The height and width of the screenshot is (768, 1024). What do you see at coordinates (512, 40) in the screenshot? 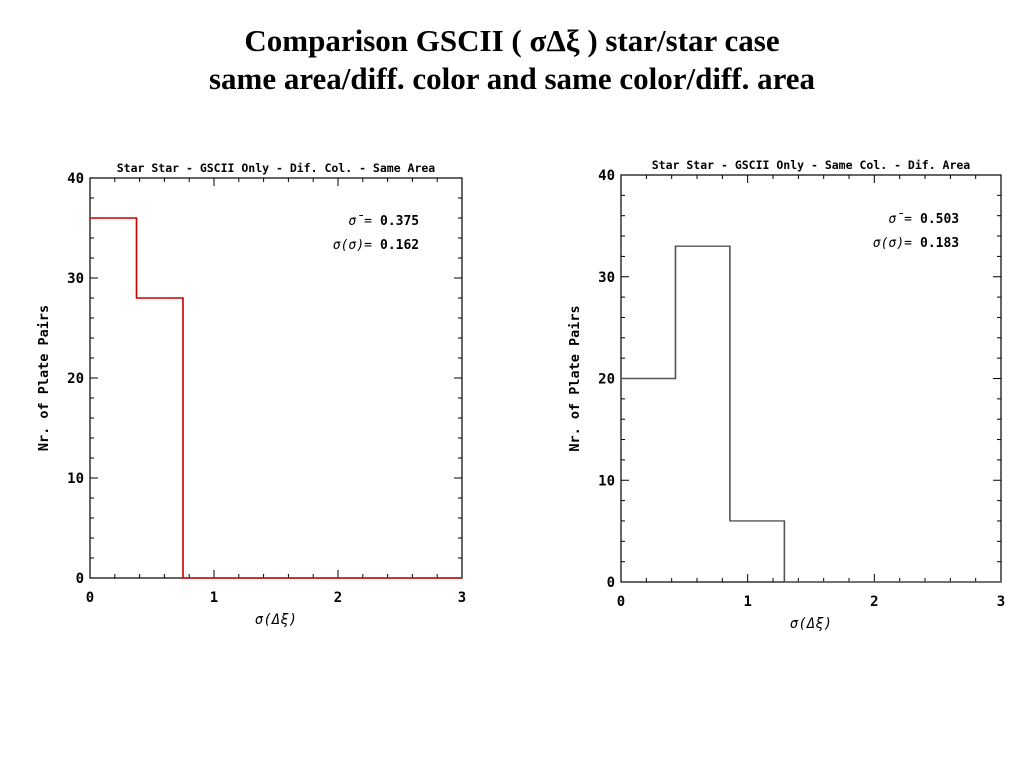
I see `slide-title-line1: Comparison GSCII ( σΔξ ) star/star case` at bounding box center [512, 40].